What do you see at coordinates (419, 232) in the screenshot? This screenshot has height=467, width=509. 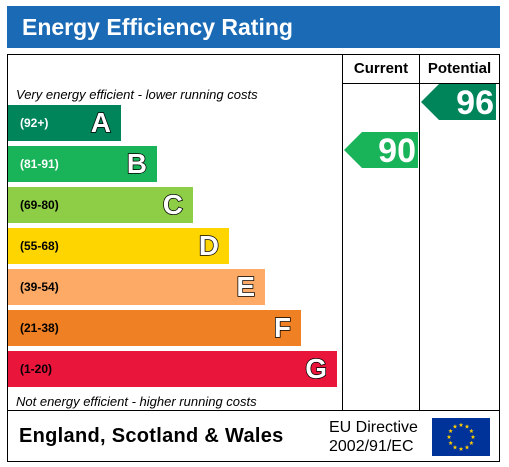 I see `potential-column-divider` at bounding box center [419, 232].